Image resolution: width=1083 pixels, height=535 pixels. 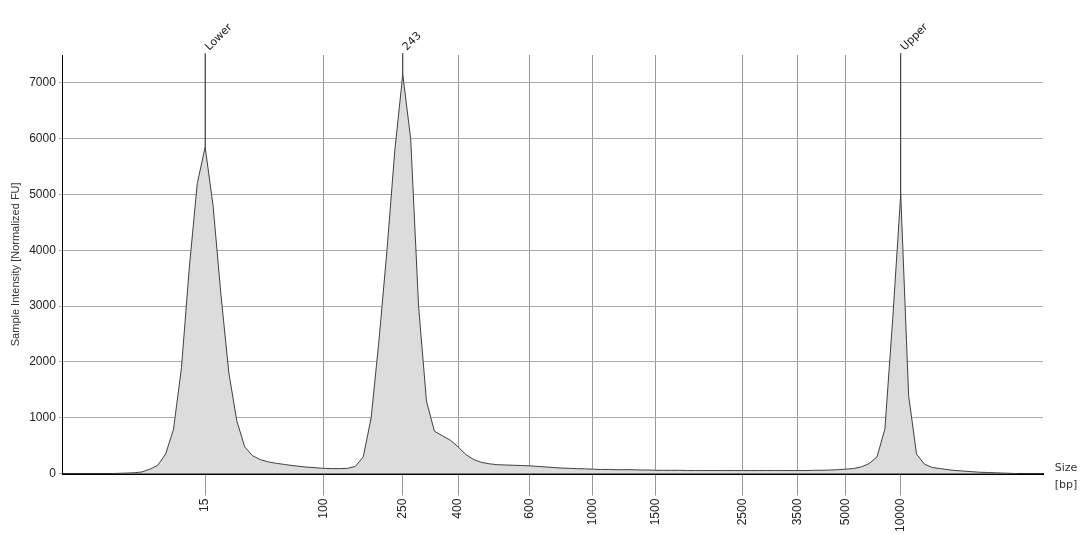 I want to click on x-tick-label: 10000, so click(x=900, y=515).